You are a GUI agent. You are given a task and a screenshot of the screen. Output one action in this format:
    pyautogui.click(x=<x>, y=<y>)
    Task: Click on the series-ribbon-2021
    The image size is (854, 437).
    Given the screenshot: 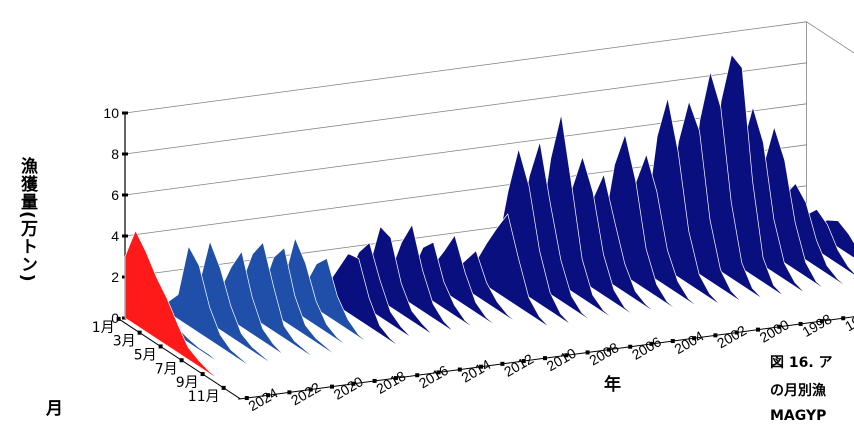 What is the action you would take?
    pyautogui.click(x=246, y=313)
    